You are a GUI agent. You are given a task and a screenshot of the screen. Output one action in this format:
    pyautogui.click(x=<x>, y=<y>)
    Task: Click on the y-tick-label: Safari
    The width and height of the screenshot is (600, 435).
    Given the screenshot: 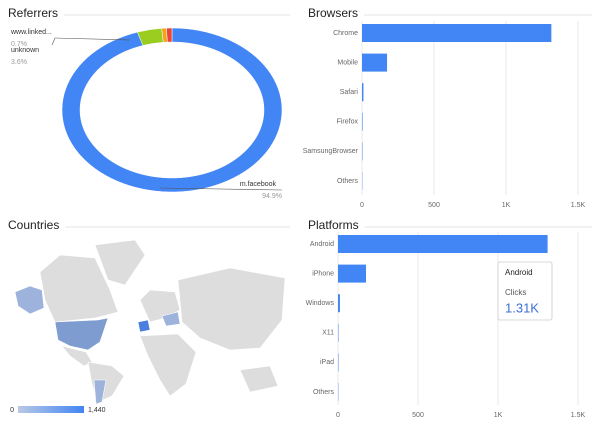 What is the action you would take?
    pyautogui.click(x=349, y=92)
    